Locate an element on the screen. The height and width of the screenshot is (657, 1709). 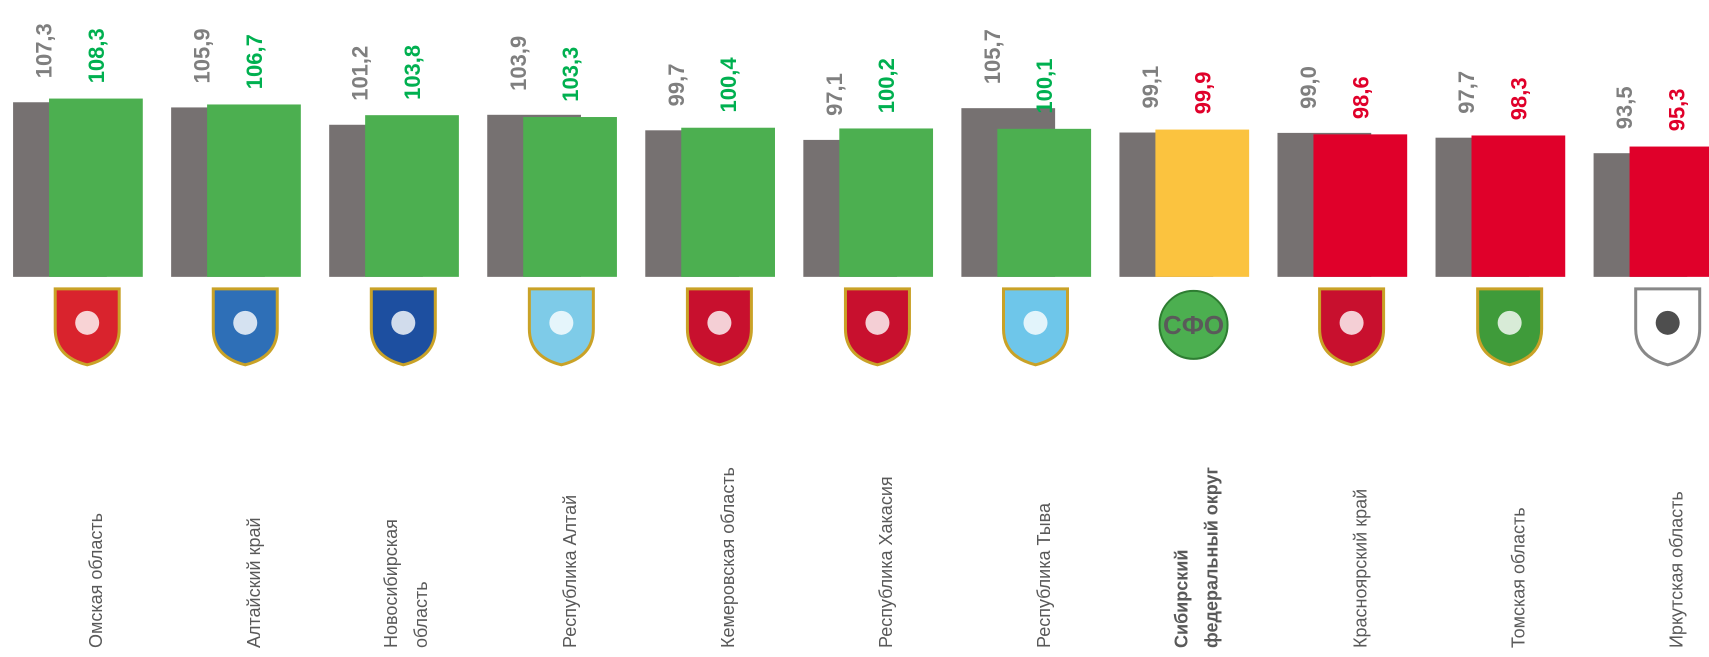
emblem-text: СФО is located at coordinates (1193, 325).